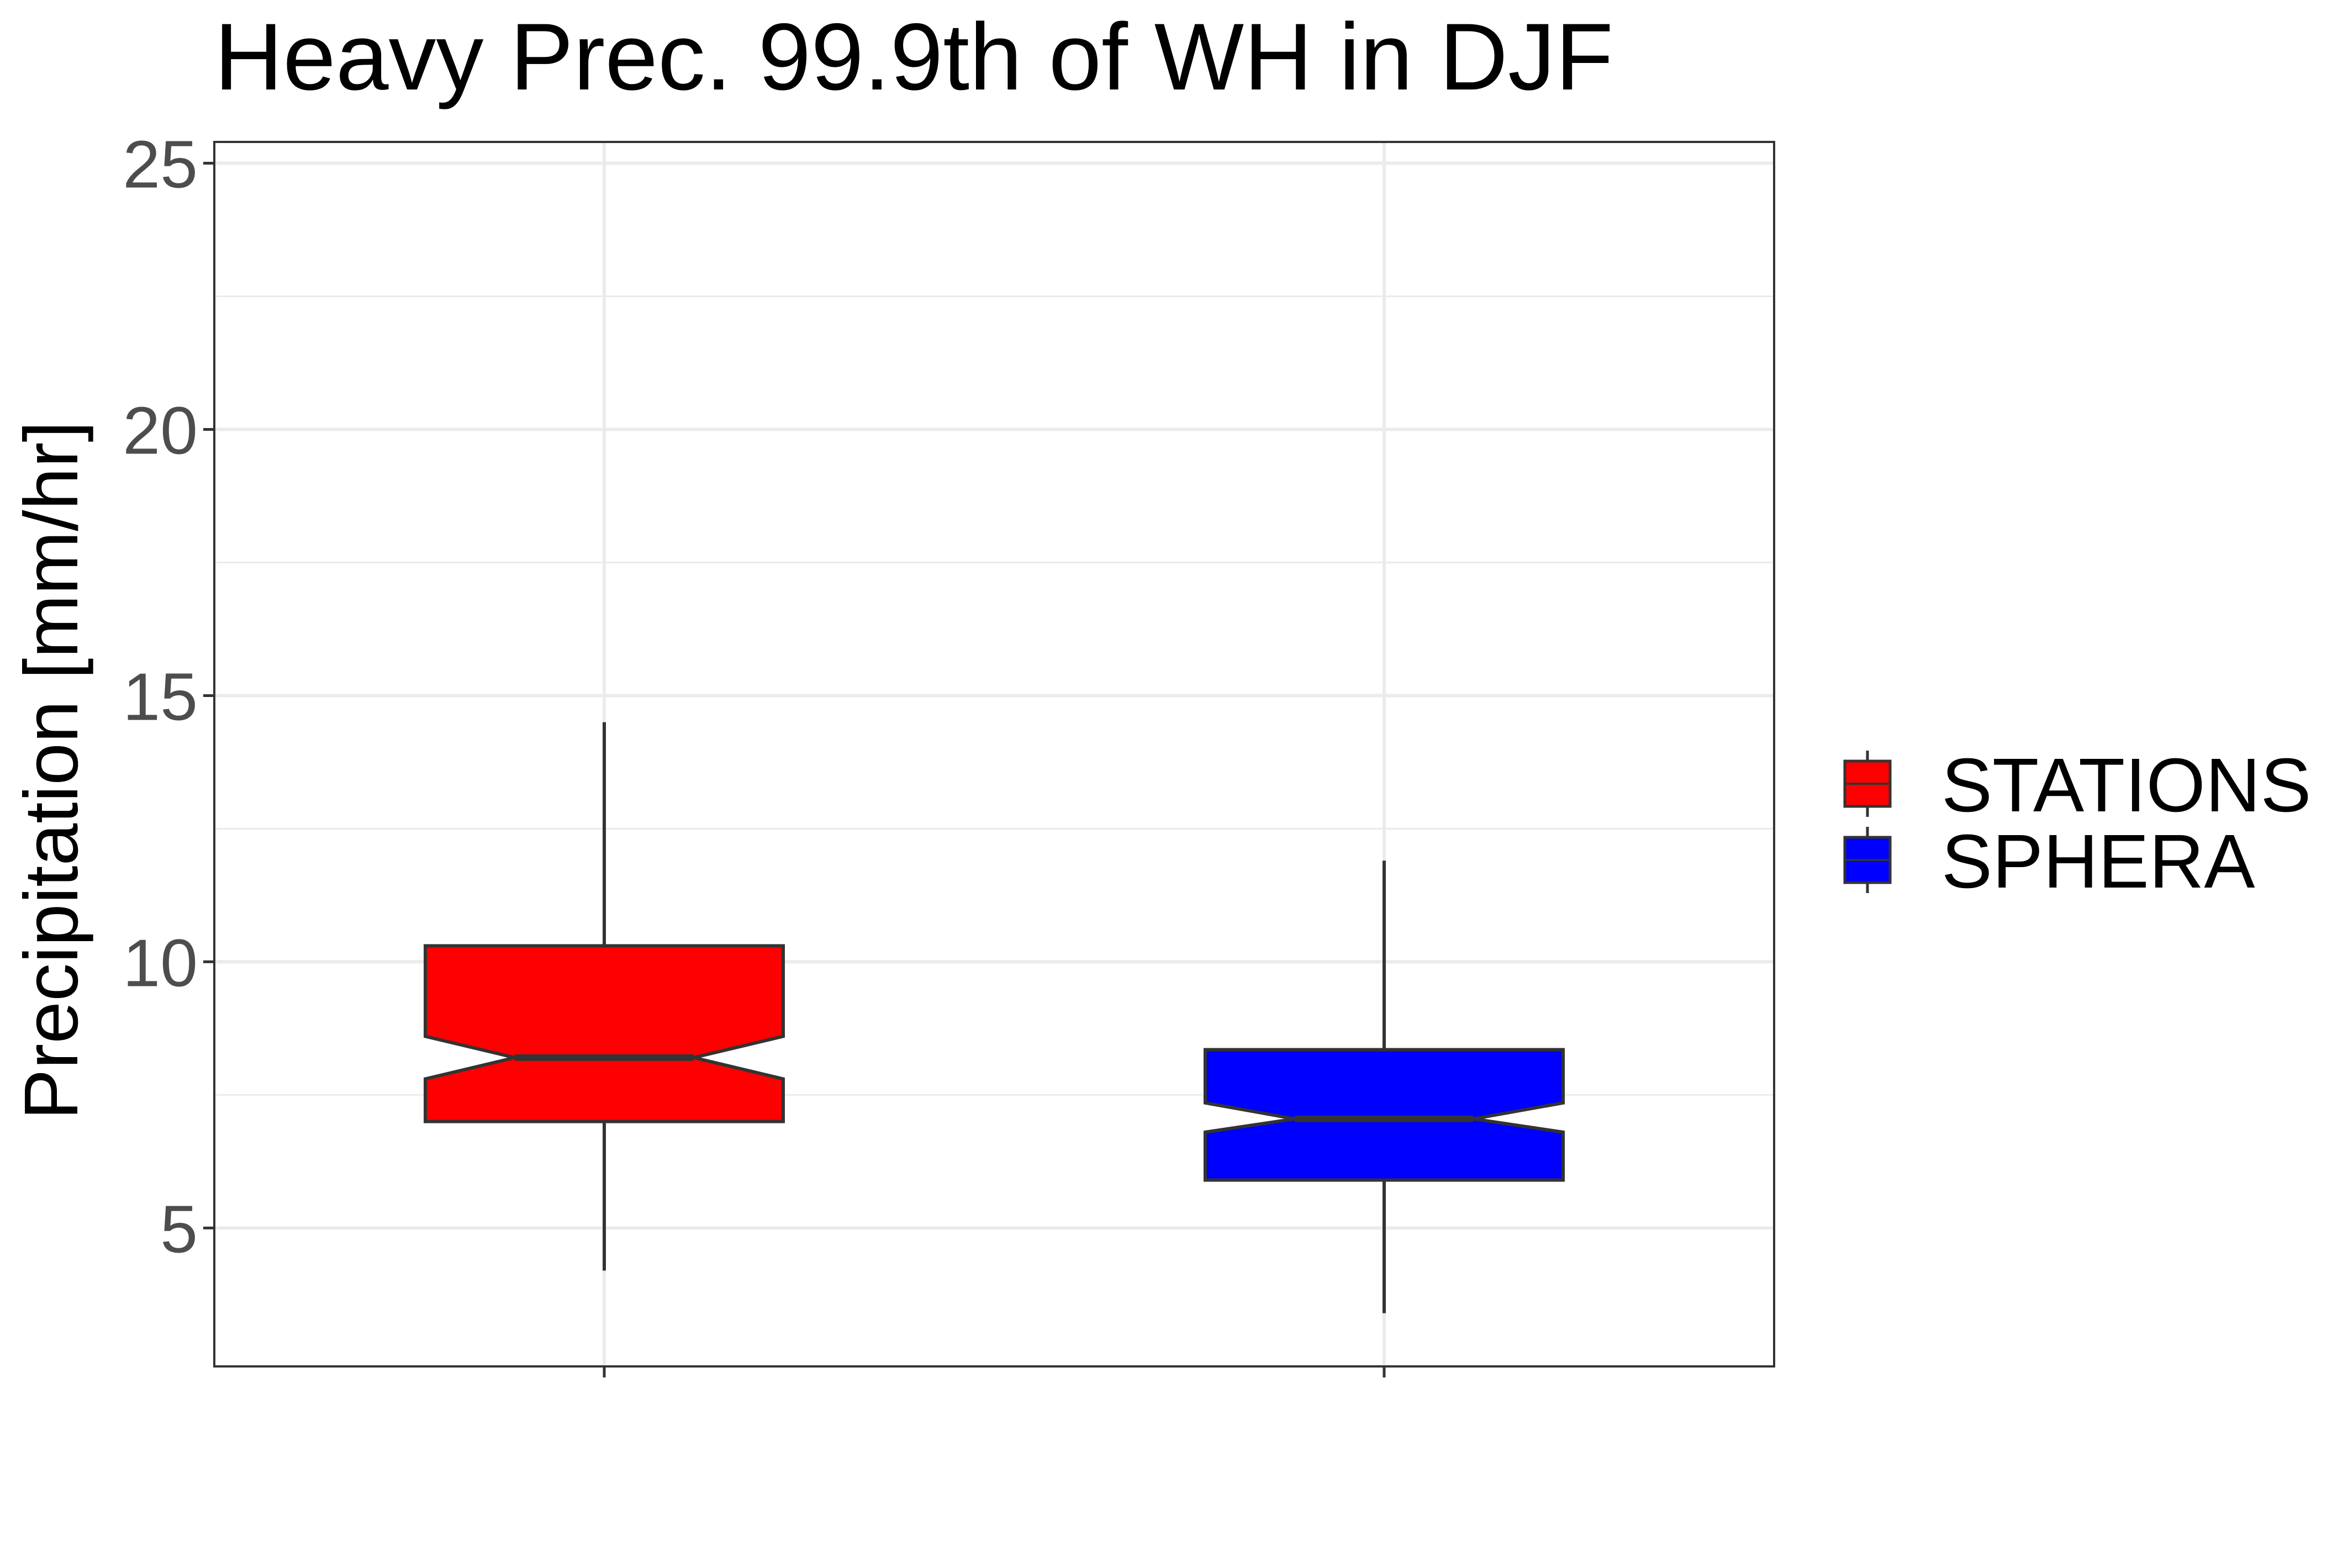  I want to click on y-tick-label: 10, so click(160, 962).